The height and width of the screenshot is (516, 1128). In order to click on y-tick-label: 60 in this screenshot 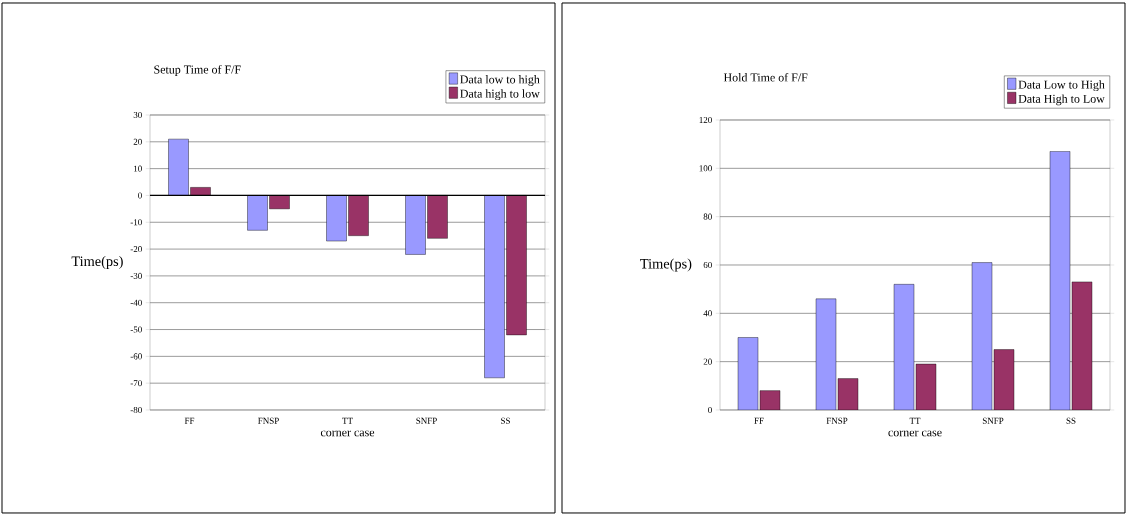, I will do `click(707, 265)`.